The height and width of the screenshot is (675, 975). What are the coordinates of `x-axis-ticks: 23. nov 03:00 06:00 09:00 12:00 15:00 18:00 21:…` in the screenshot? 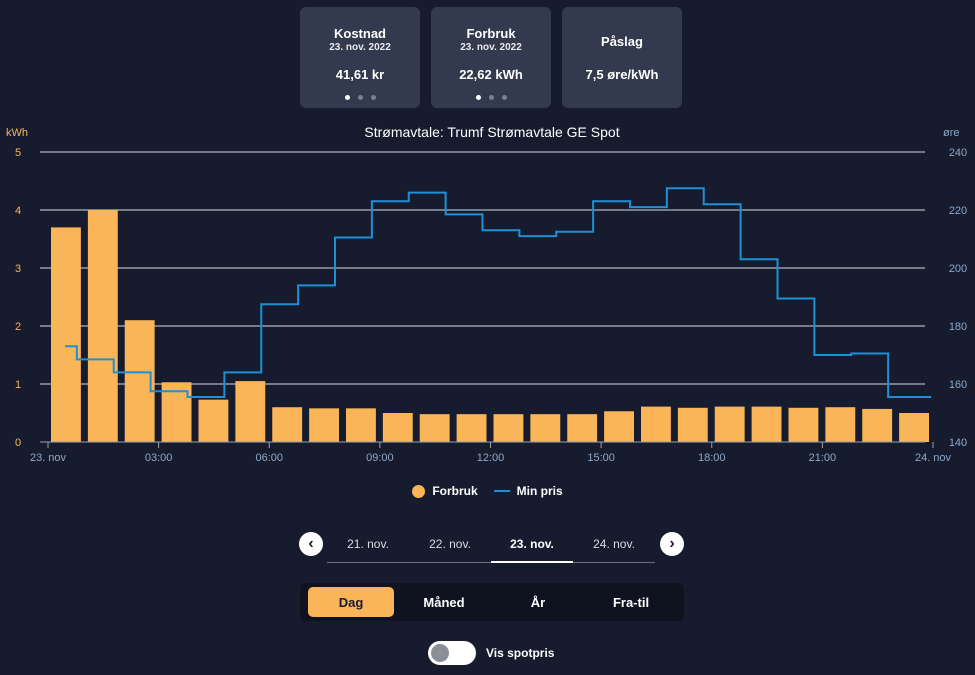 It's located at (491, 453).